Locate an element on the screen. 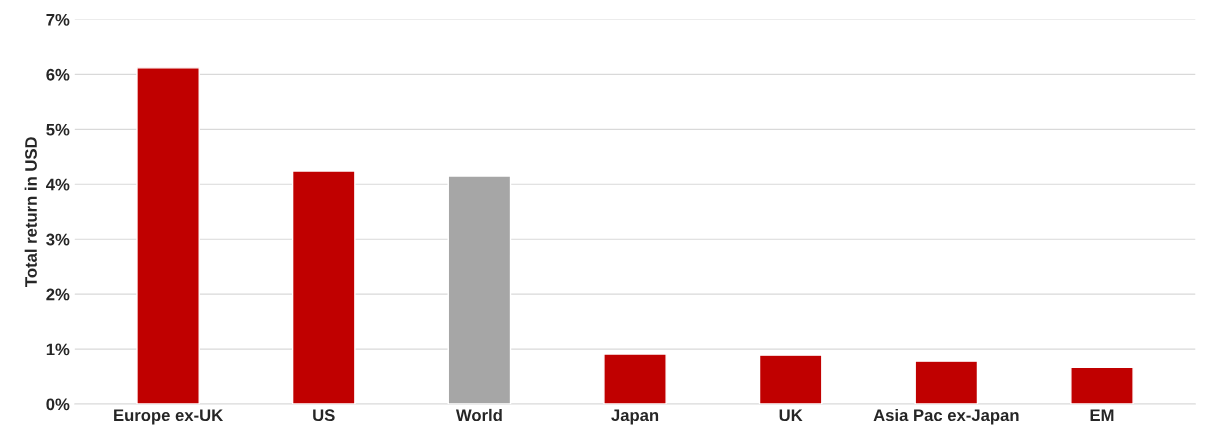 This screenshot has width=1205, height=443. y-tick-label: 6% is located at coordinates (58, 74).